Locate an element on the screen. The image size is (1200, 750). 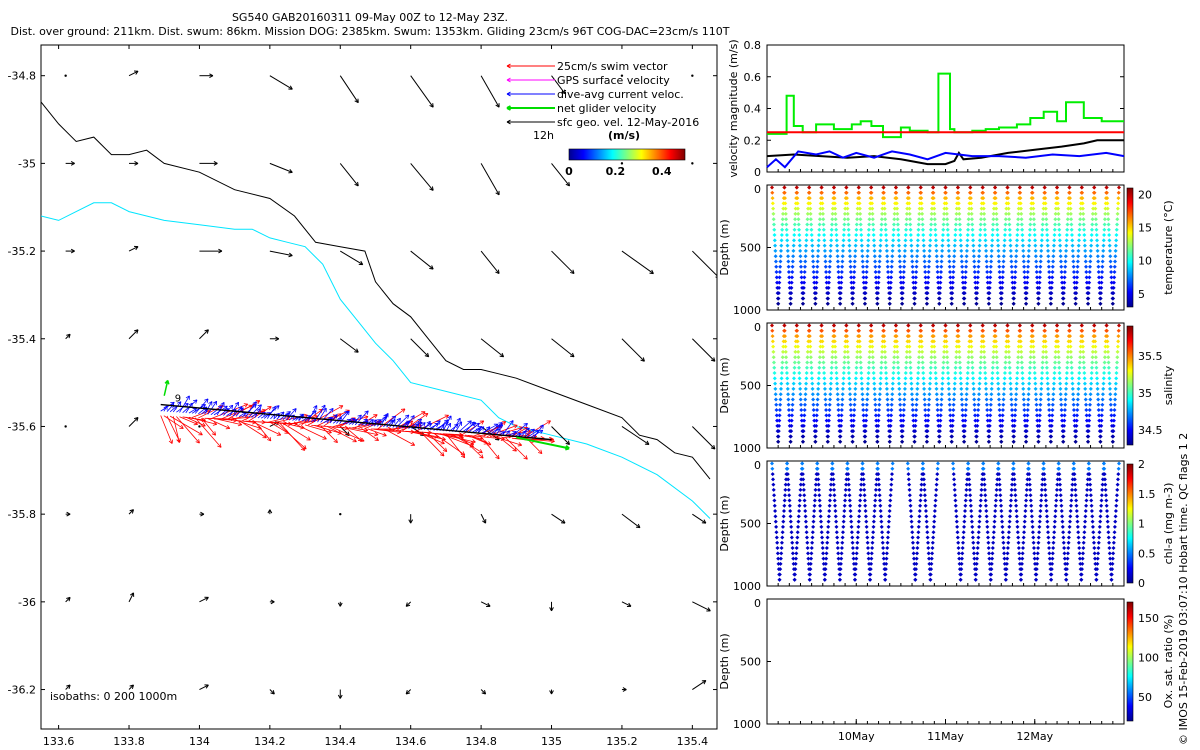
date-tick-label: 12May is located at coordinates (1034, 736).